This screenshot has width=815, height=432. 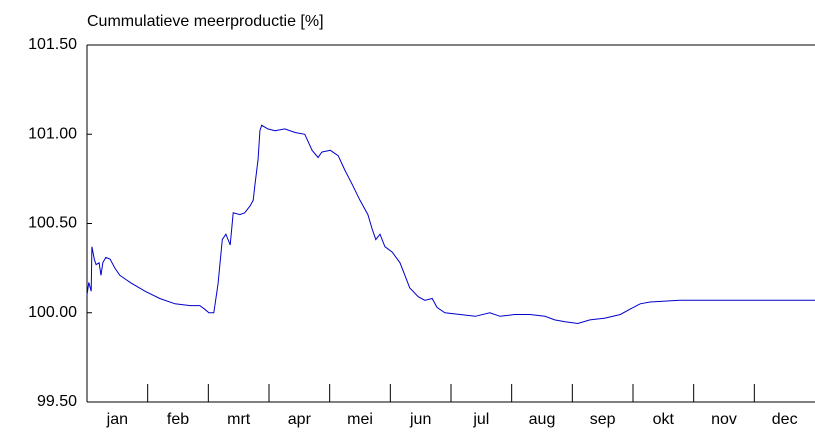 I want to click on y-tick-label: 100.00, so click(x=52, y=312).